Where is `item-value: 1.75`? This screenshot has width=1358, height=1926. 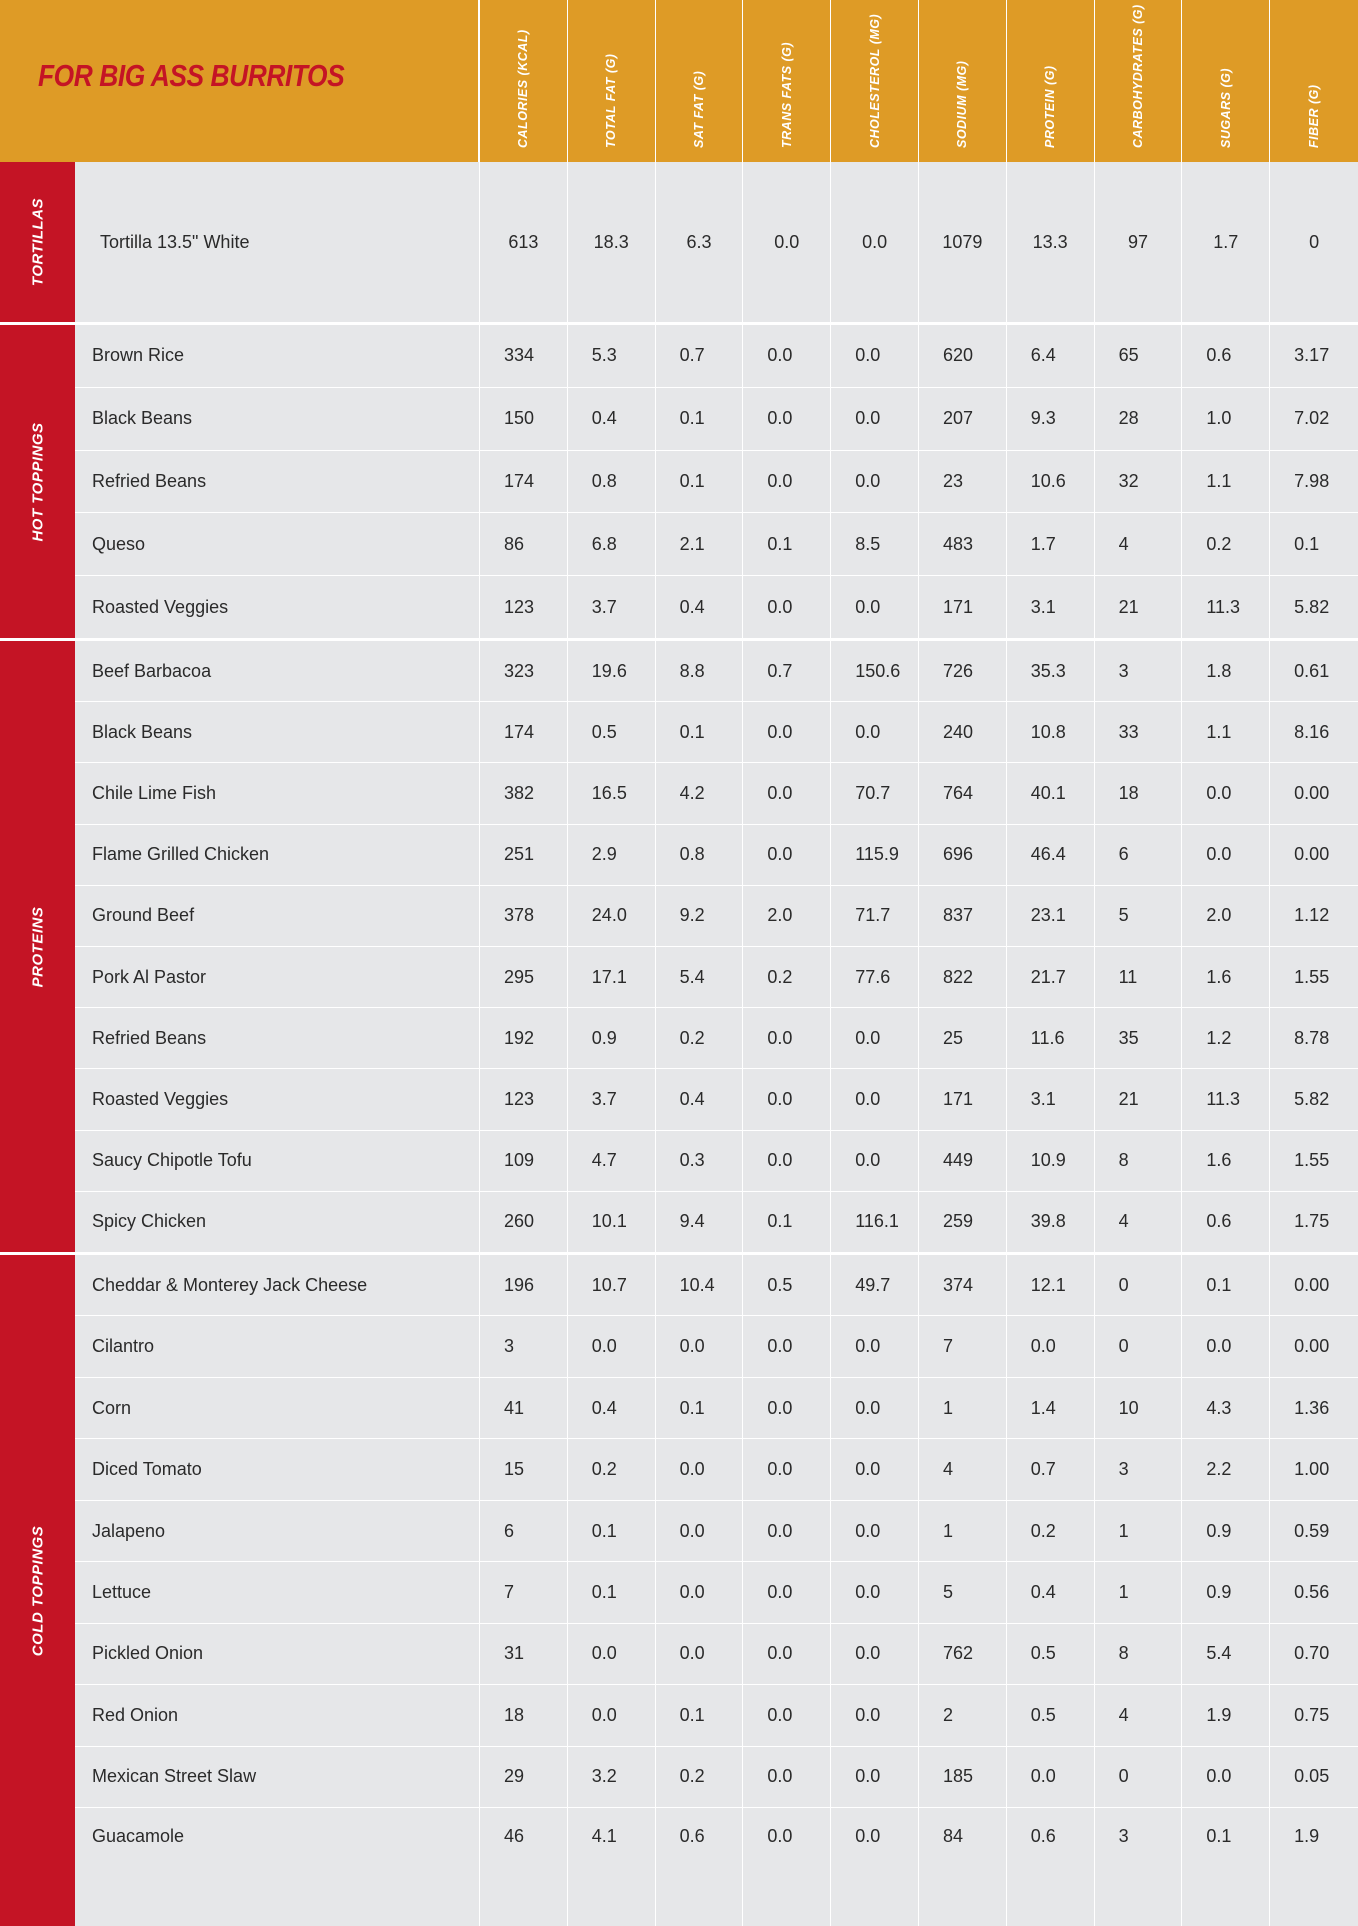
item-value: 1.75 is located at coordinates (1312, 1221).